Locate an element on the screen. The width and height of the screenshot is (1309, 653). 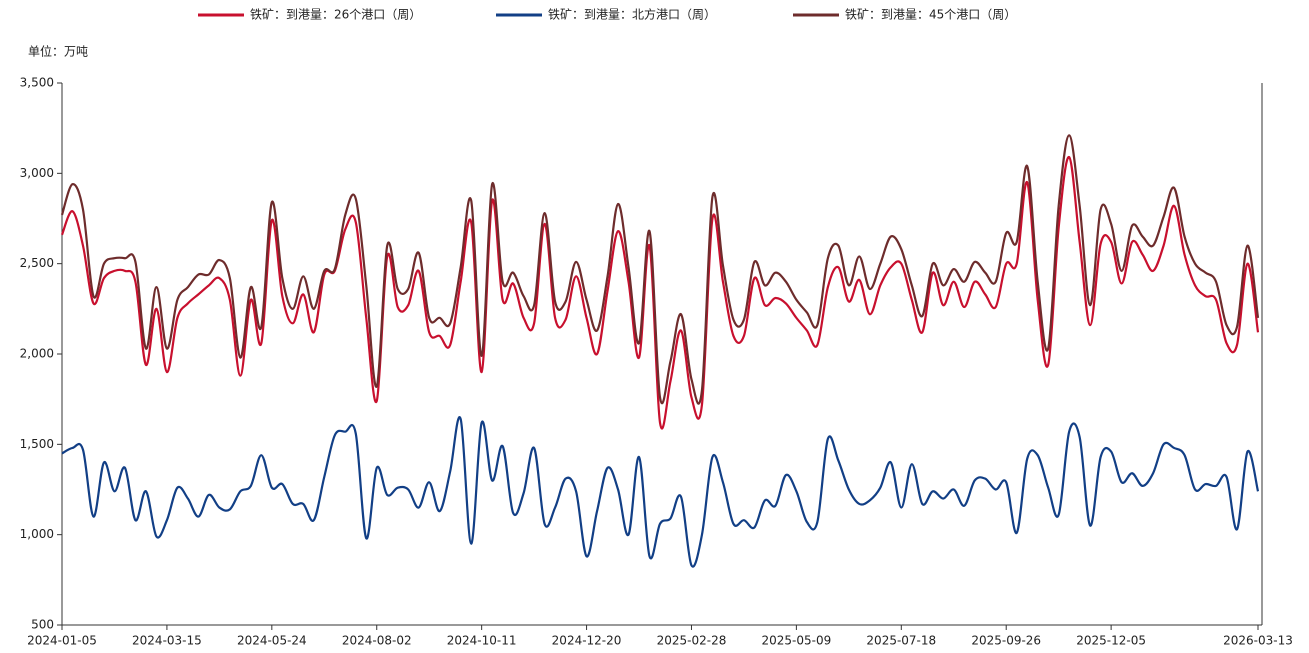
x-tick-label: 2024-12-20 is located at coordinates (587, 641).